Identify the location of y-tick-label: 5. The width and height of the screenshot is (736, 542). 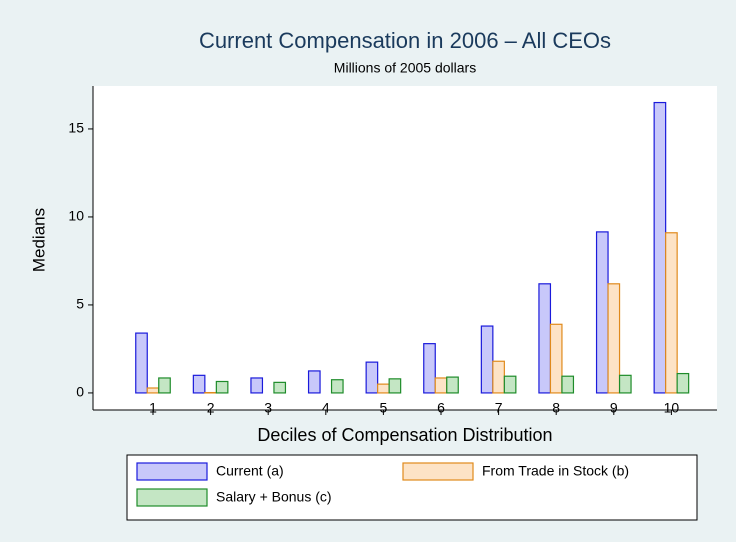
(80, 304).